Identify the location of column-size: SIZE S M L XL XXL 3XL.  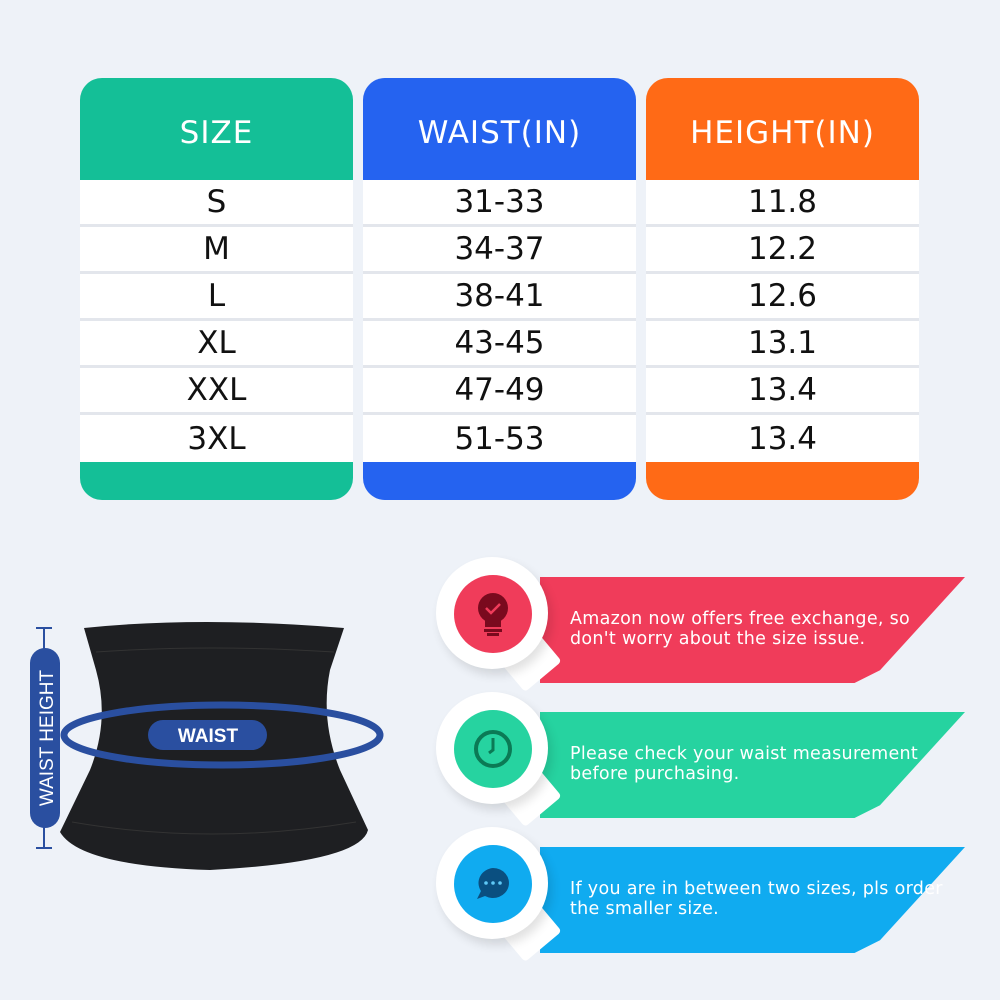
(216, 289).